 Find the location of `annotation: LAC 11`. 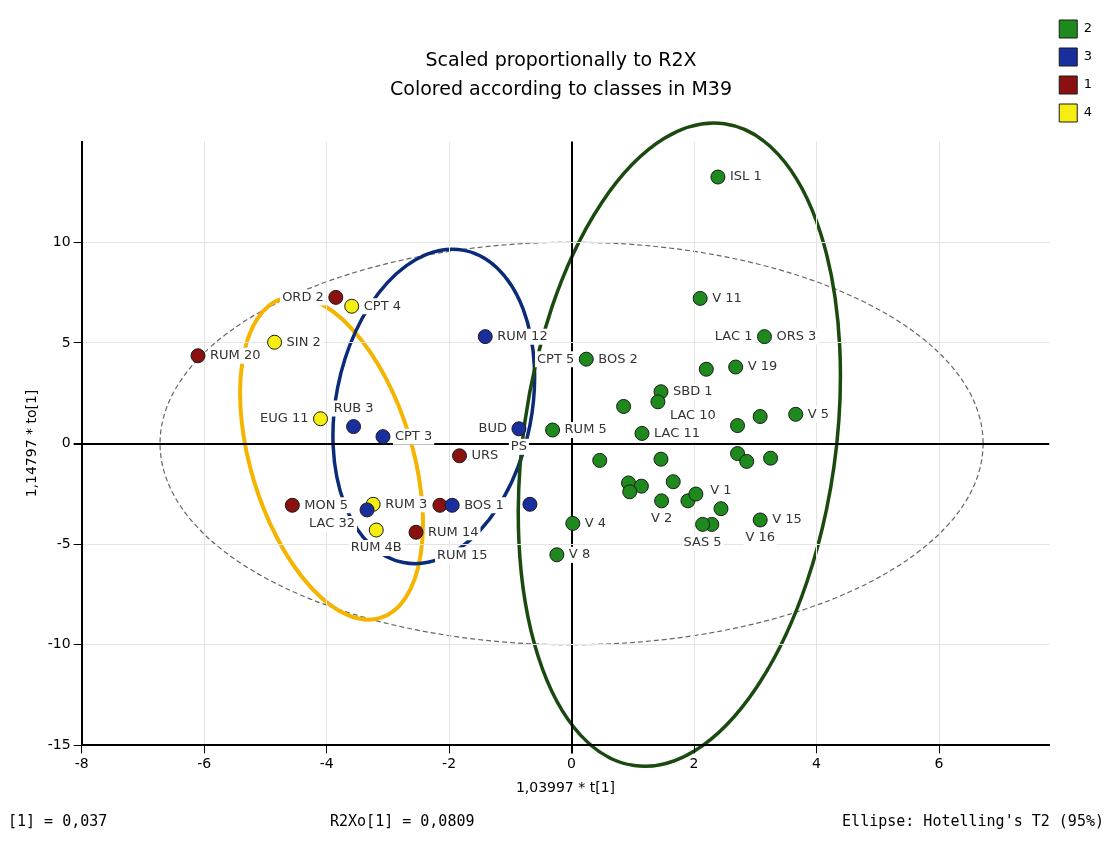

annotation: LAC 11 is located at coordinates (677, 432).